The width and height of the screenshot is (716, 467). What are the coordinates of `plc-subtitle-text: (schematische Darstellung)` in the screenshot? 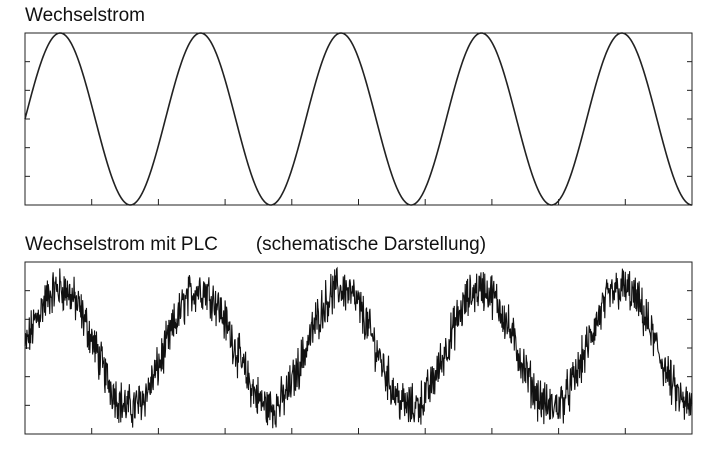 It's located at (371, 244).